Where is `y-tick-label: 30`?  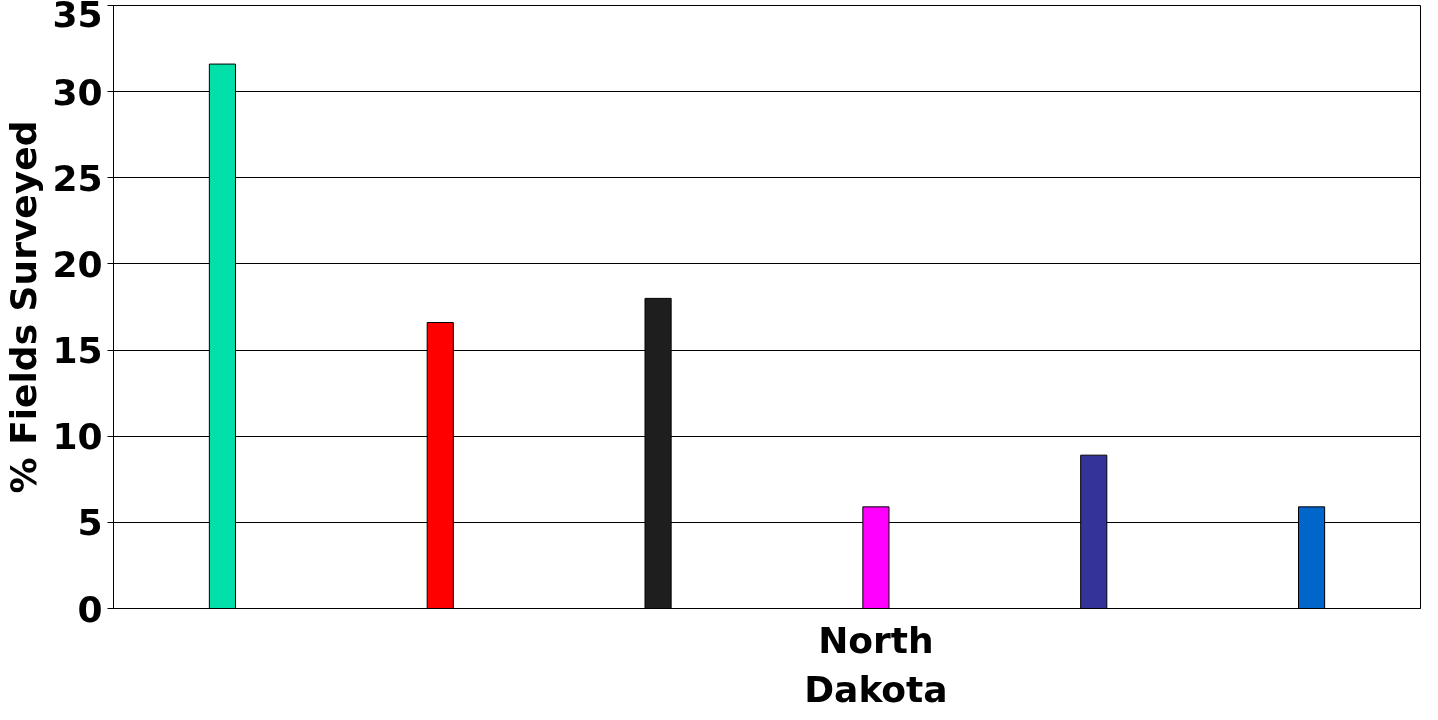
y-tick-label: 30 is located at coordinates (77, 92).